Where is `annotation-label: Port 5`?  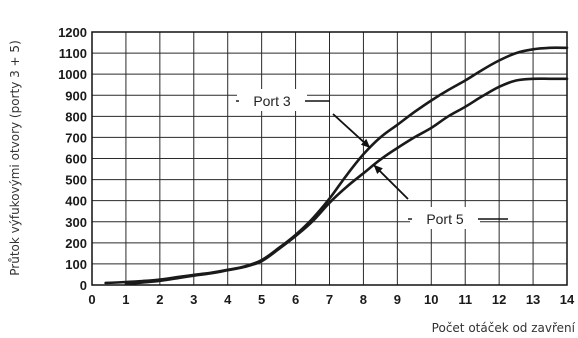
annotation-label: Port 5 is located at coordinates (445, 219).